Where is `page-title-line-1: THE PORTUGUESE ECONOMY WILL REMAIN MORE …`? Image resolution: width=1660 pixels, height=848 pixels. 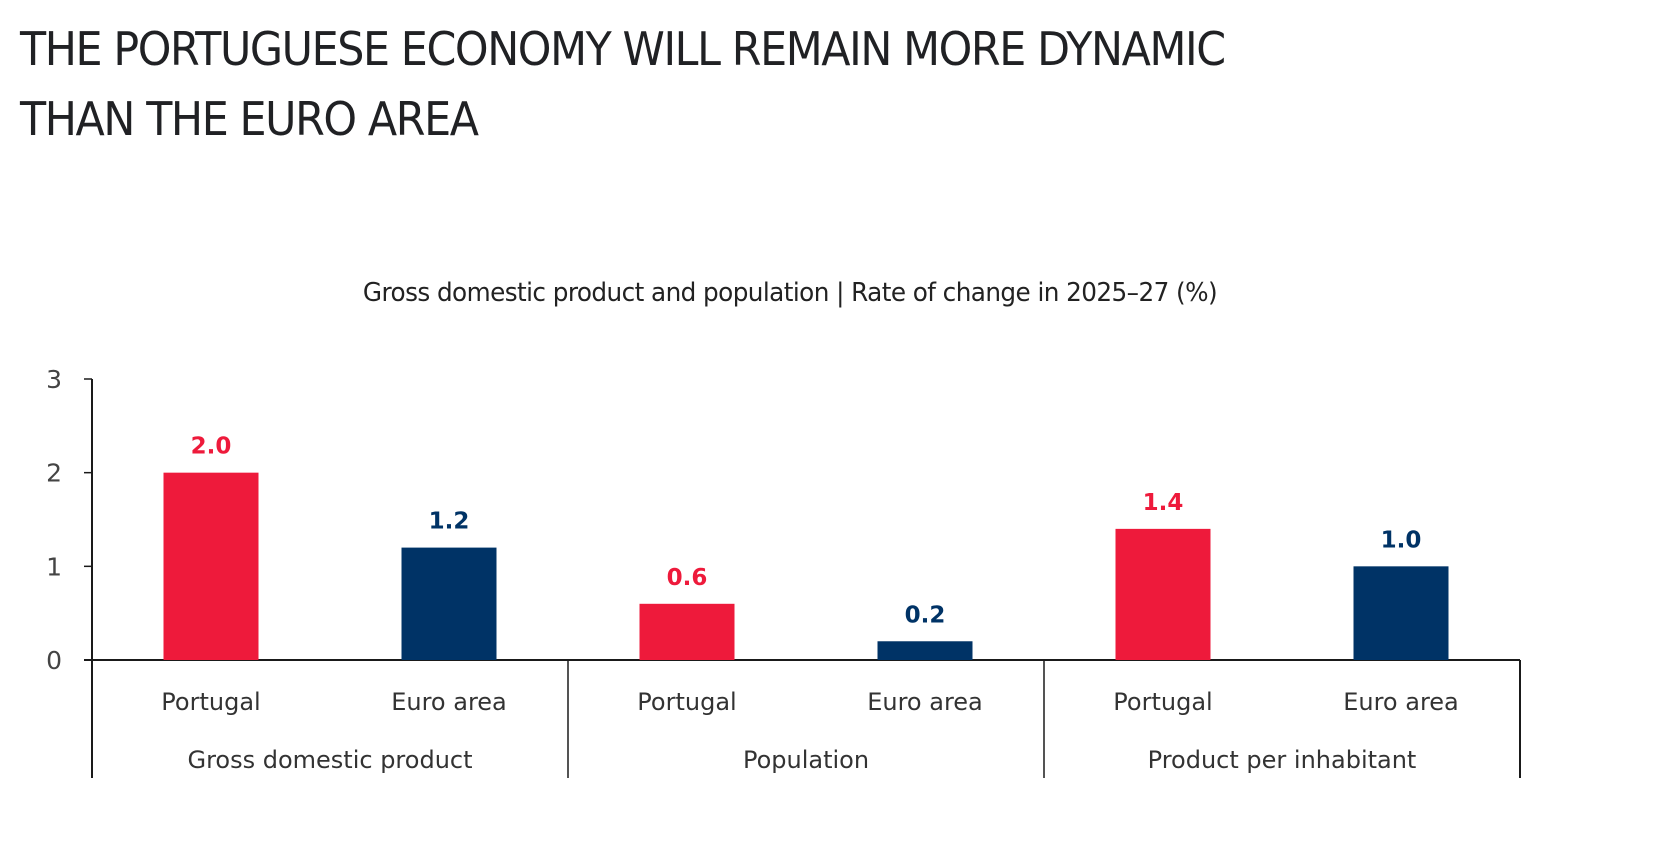
page-title-line-1: THE PORTUGUESE ECONOMY WILL REMAIN MORE … is located at coordinates (623, 49).